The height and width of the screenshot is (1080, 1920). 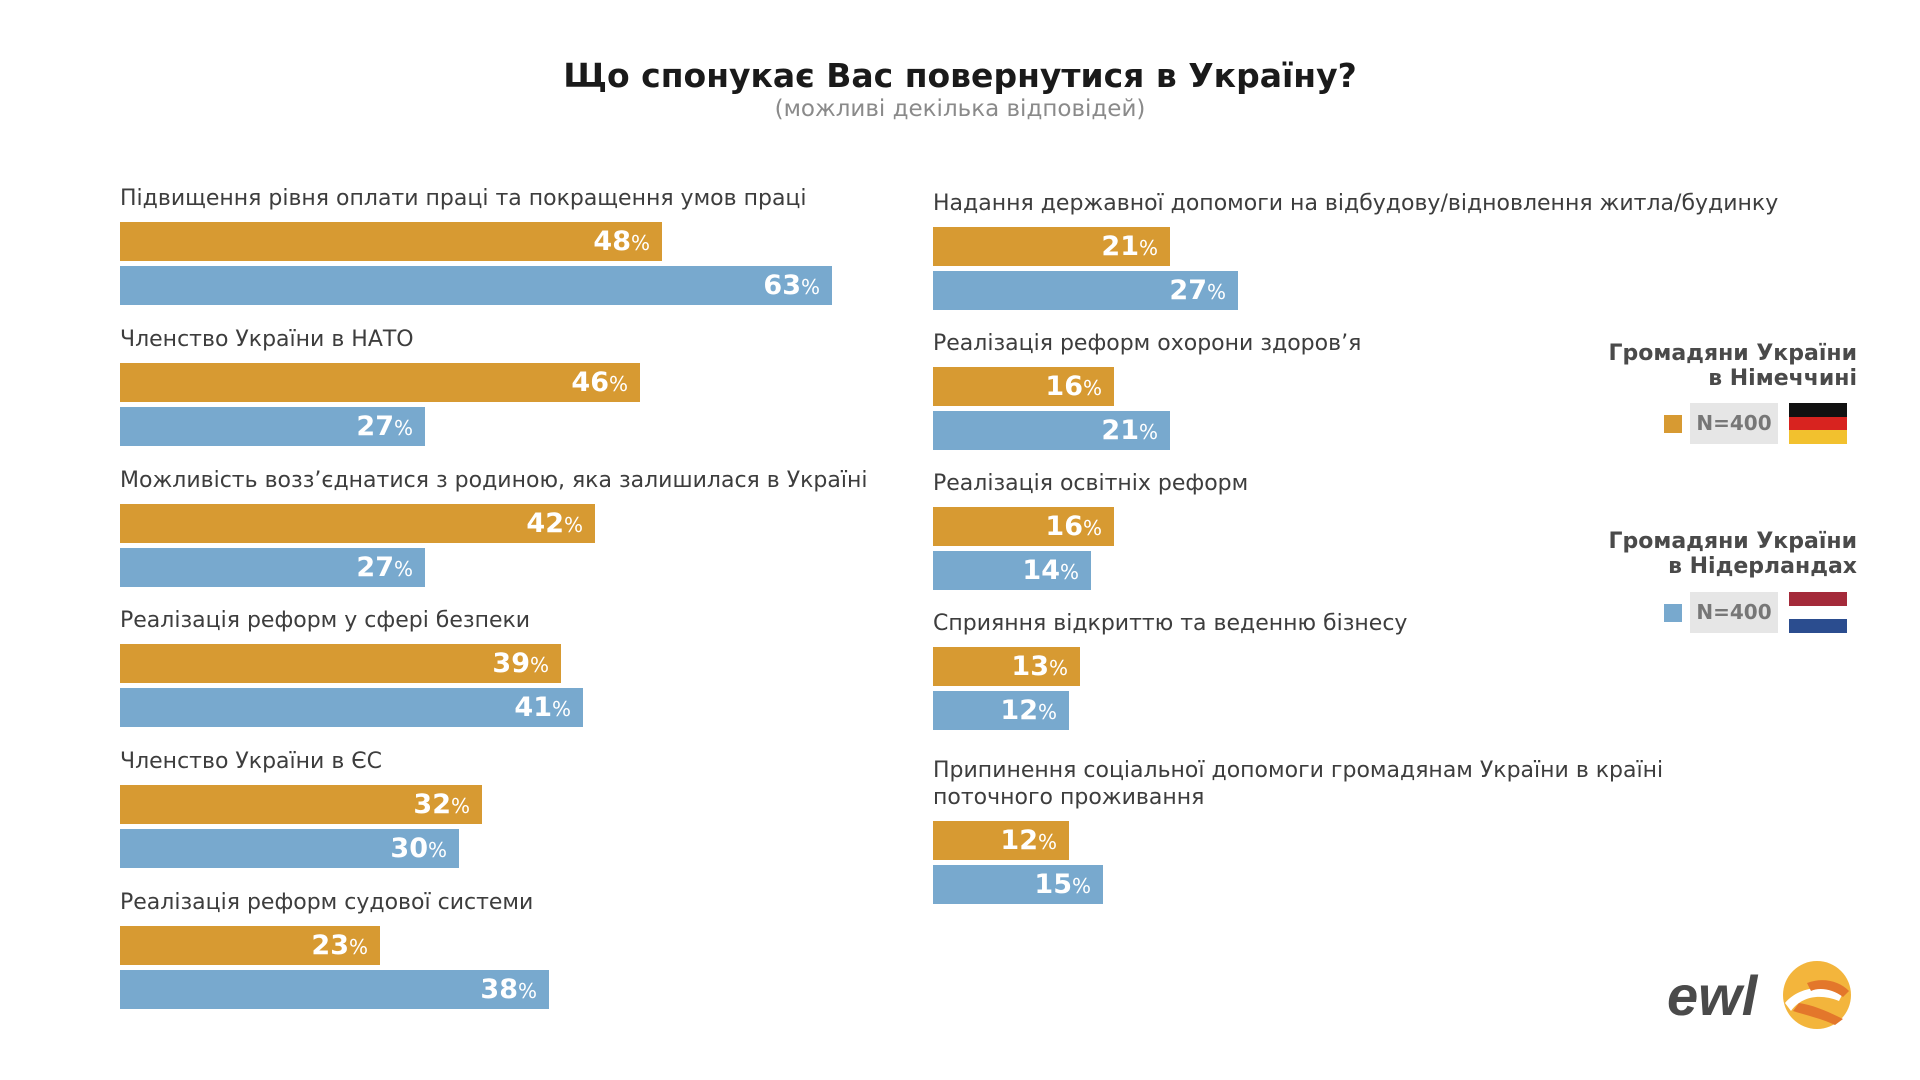 I want to click on bar-germany: 48%, so click(x=391, y=241).